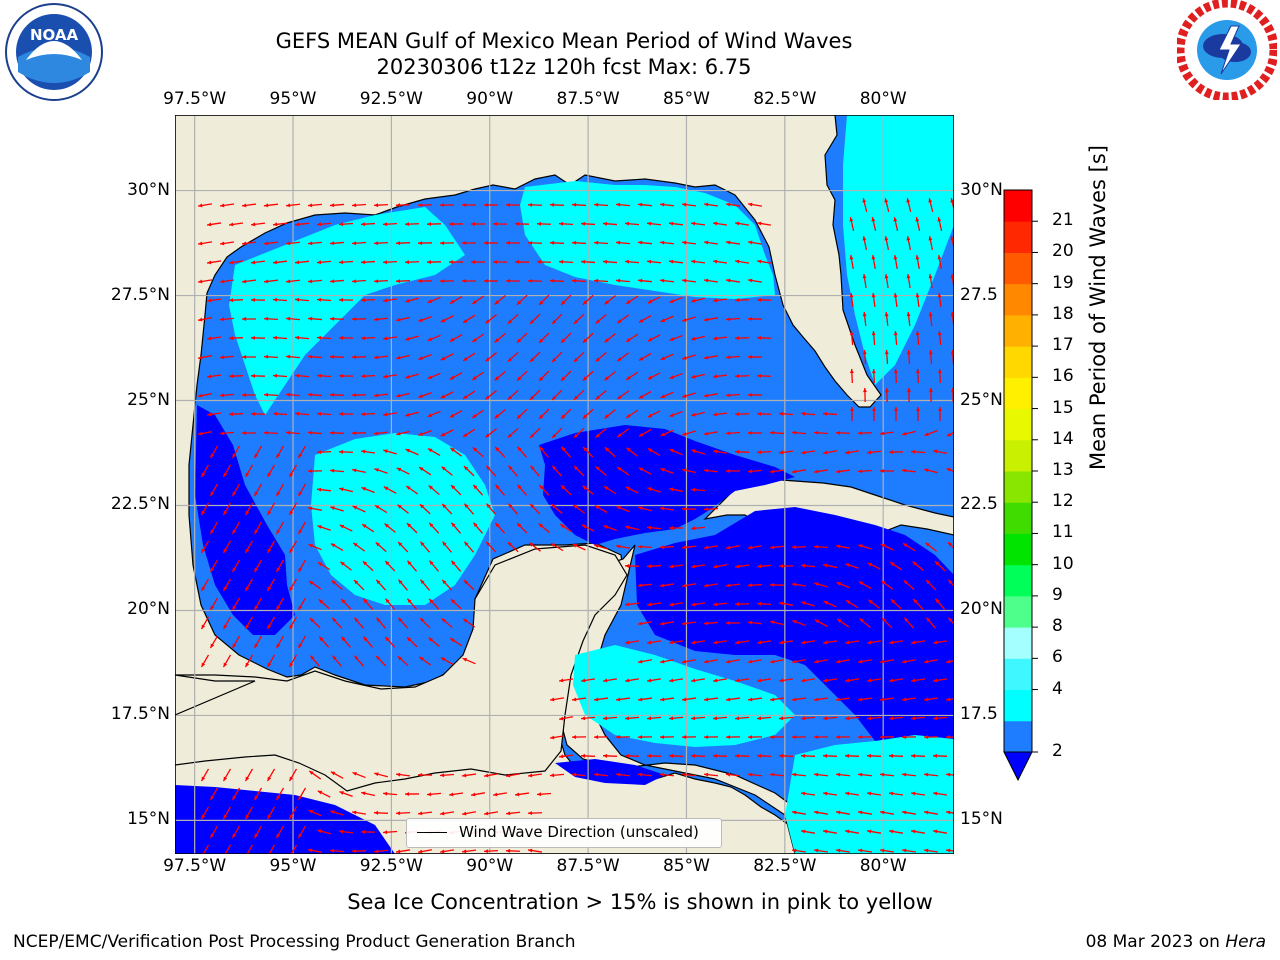 The height and width of the screenshot is (960, 1280). What do you see at coordinates (54, 35) in the screenshot?
I see `noaa-logo-text: NOAA` at bounding box center [54, 35].